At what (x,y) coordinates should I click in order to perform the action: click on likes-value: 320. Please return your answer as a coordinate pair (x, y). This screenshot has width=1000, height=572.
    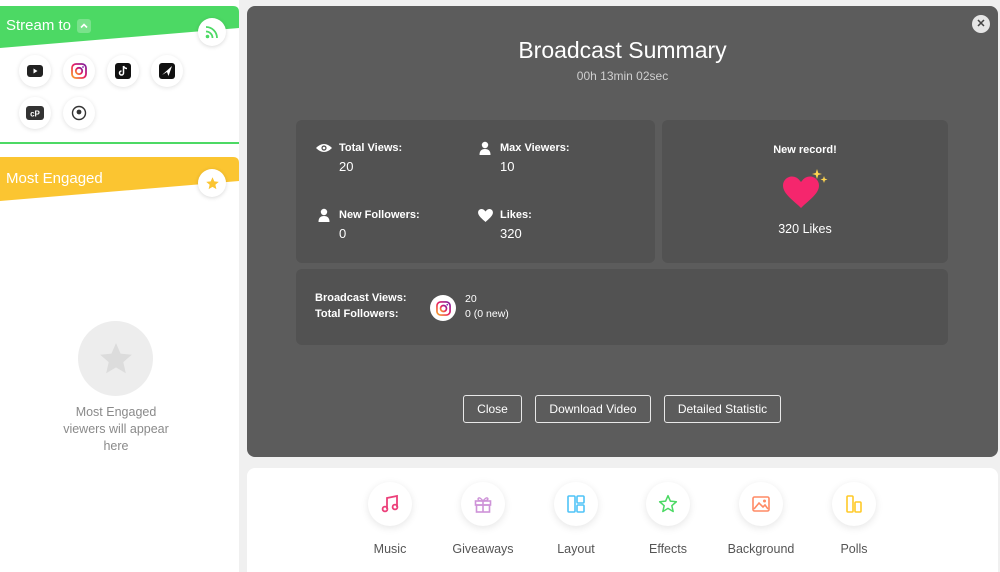
    Looking at the image, I should click on (511, 233).